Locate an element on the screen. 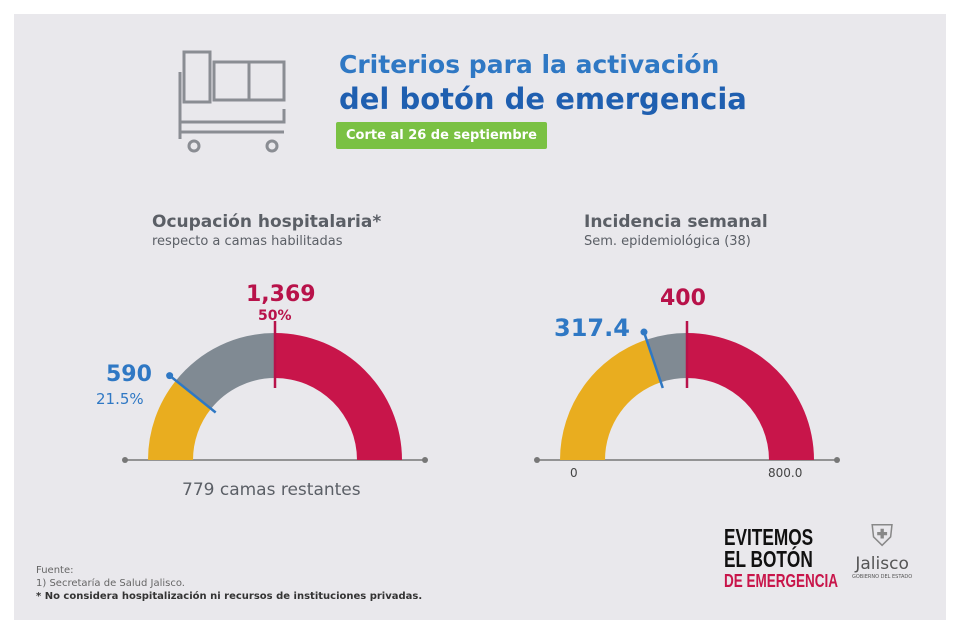  gauge1-footer: 779 camas restantes is located at coordinates (271, 490).